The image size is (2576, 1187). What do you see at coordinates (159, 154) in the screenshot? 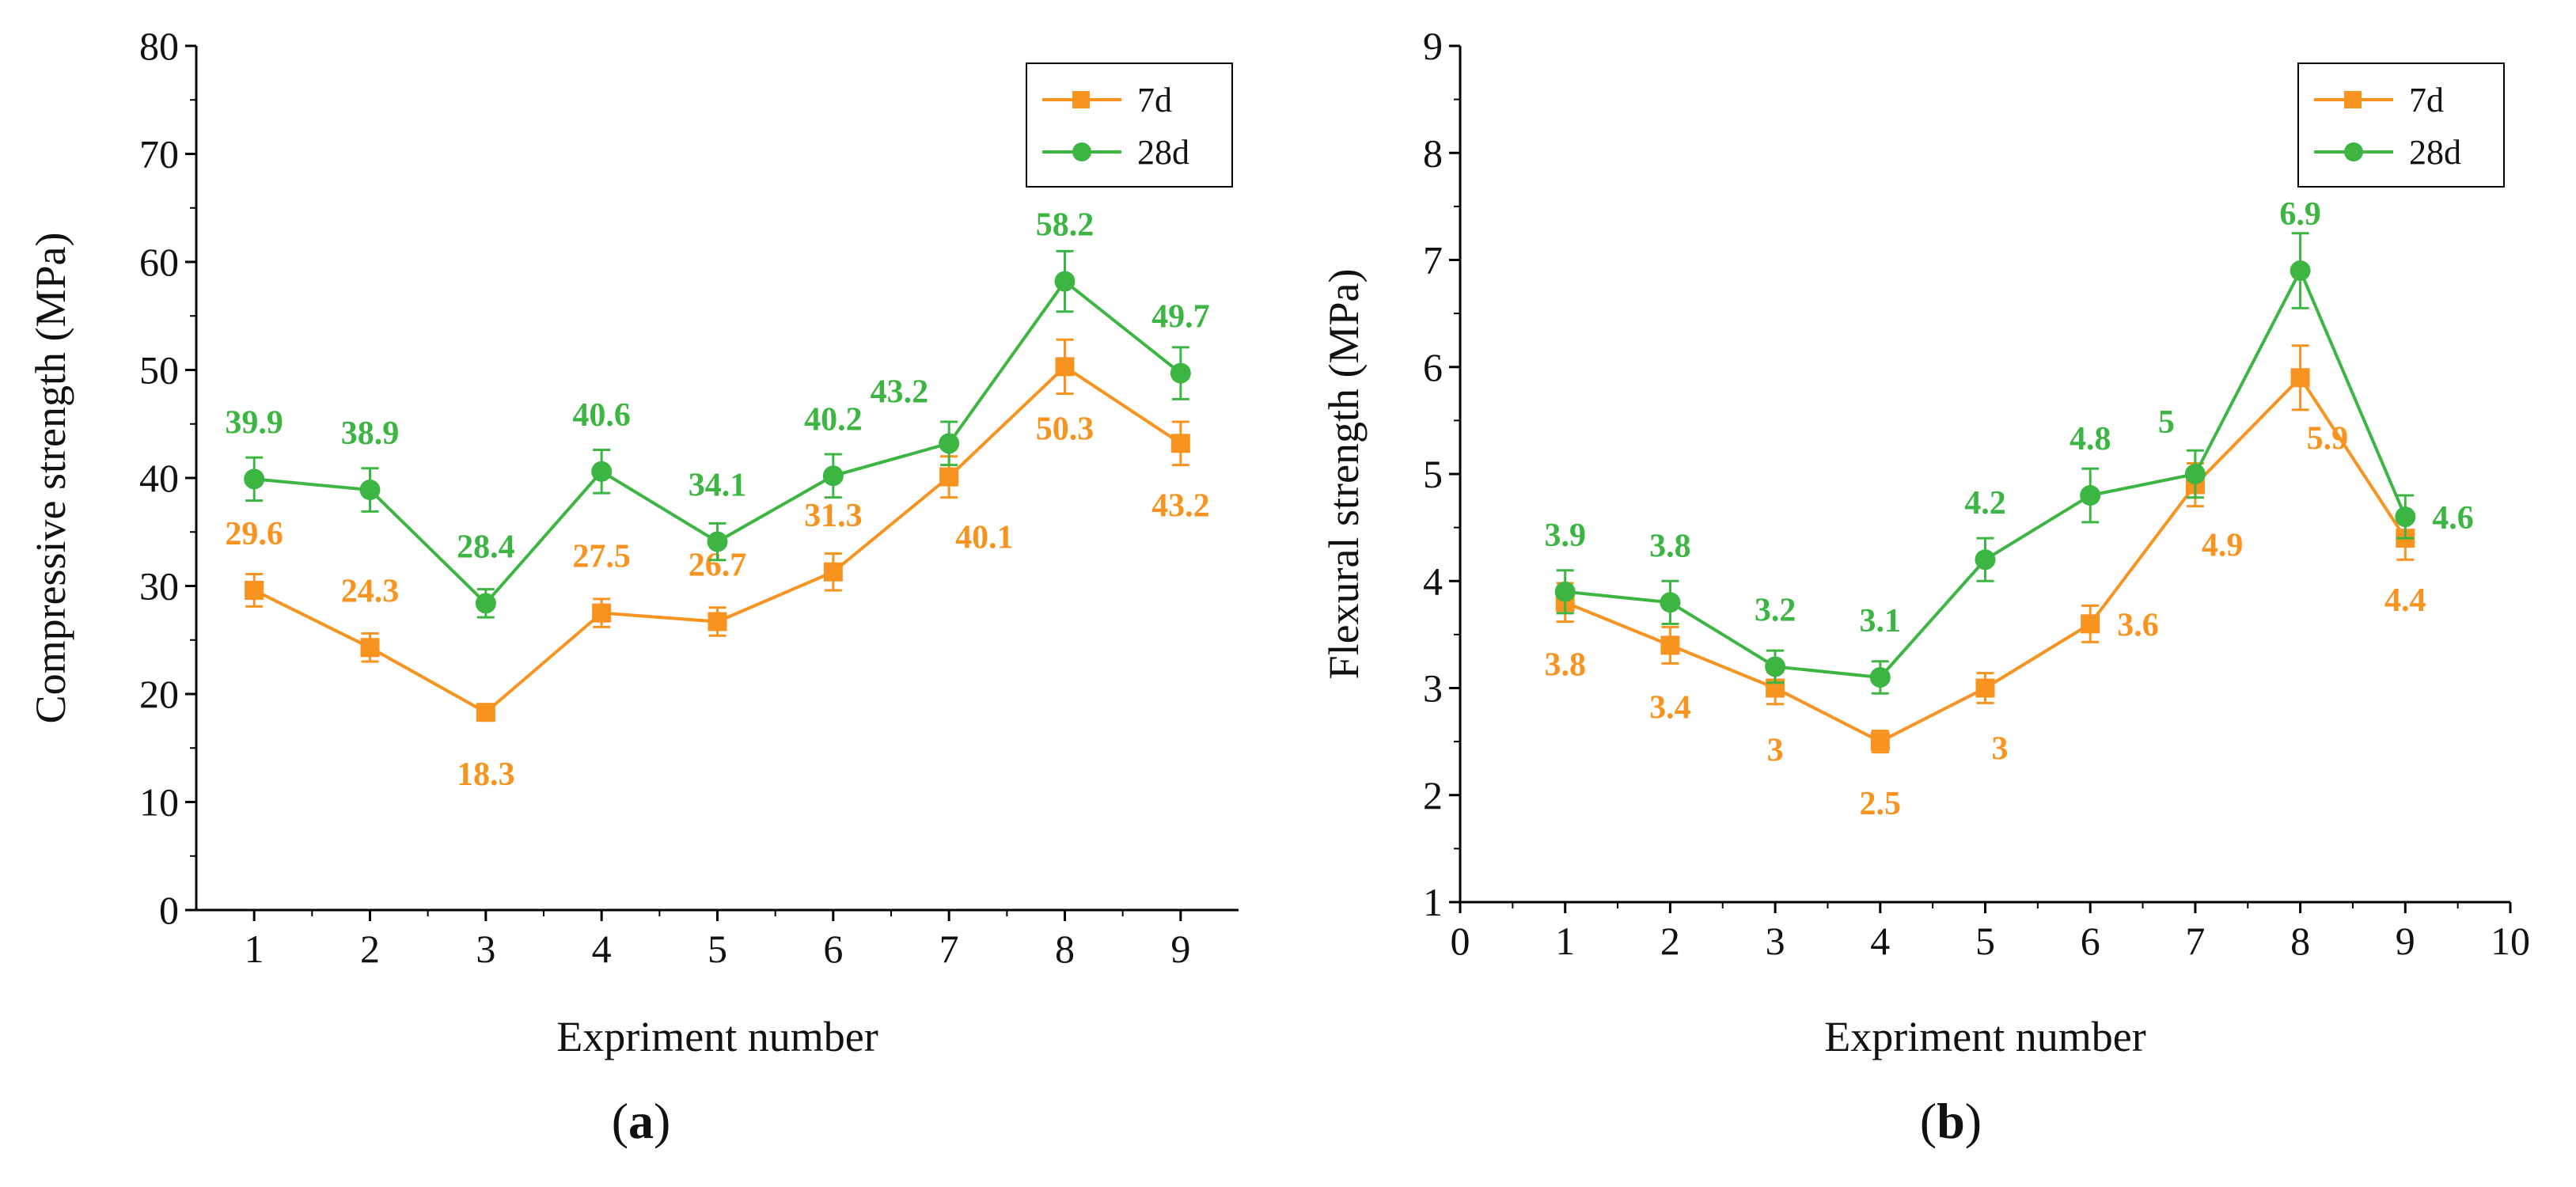
I see `y-tick-label: 70` at bounding box center [159, 154].